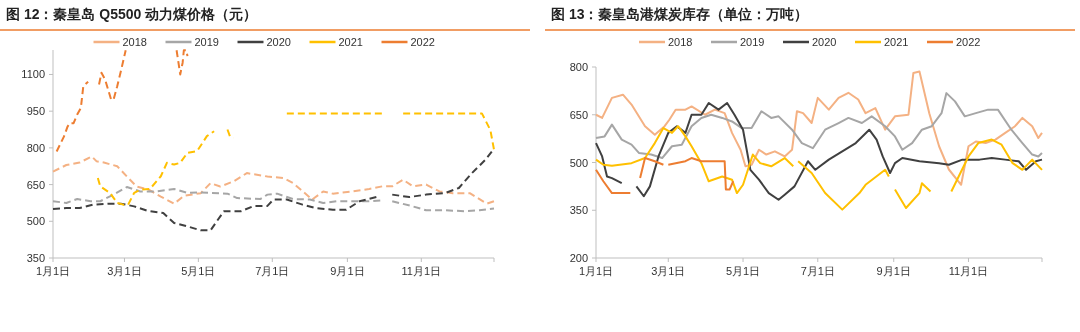 The image size is (1080, 332). I want to click on chart-title: 图 12：秦皇岛 Q5500 动力煤价格（元）, so click(132, 14).